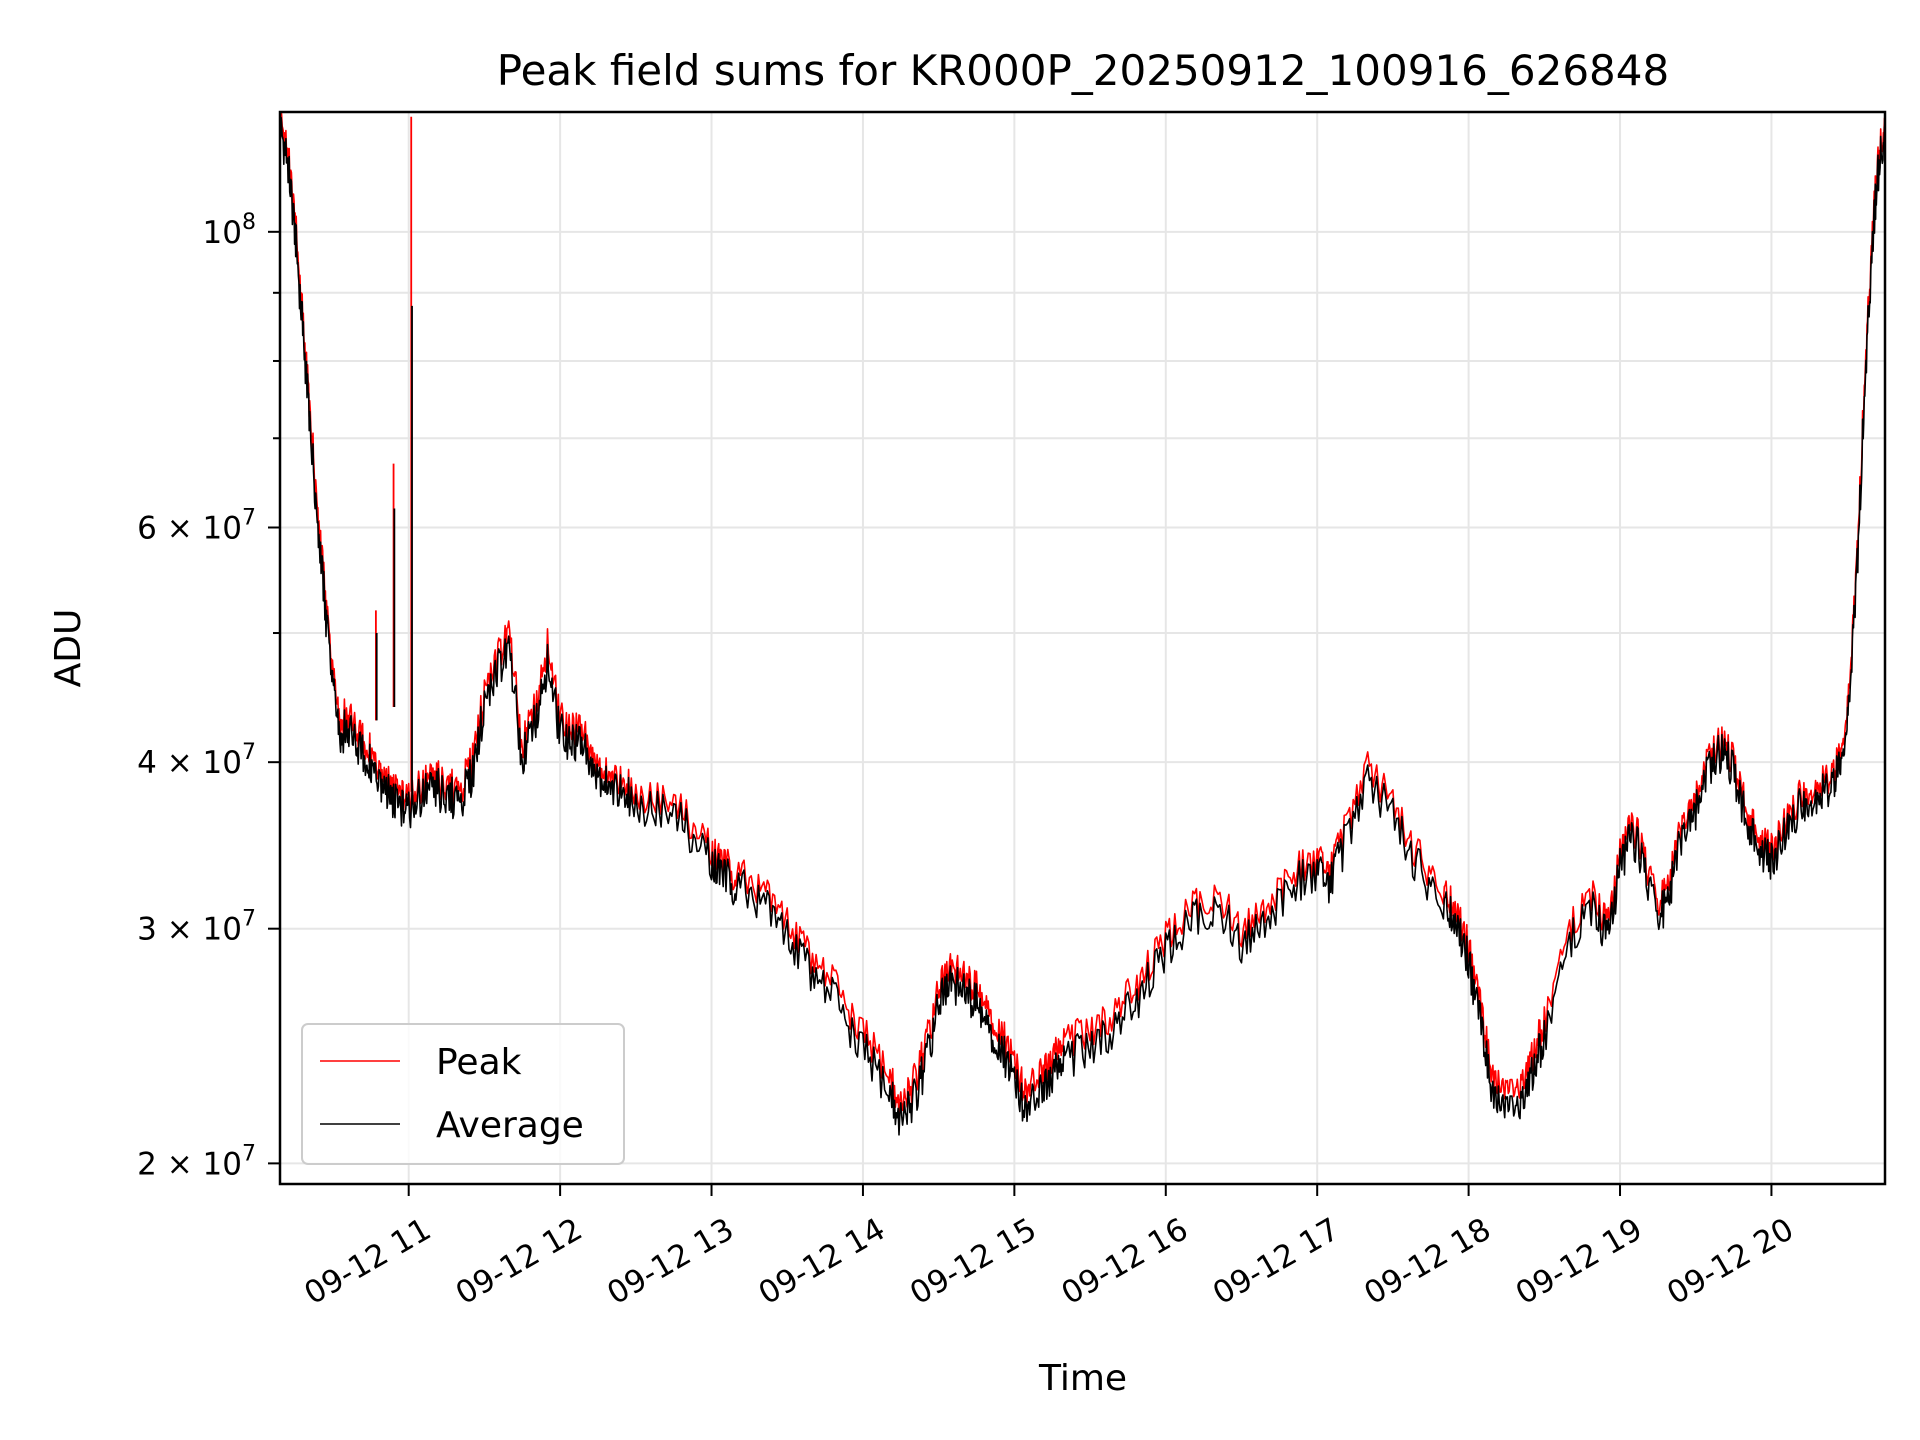  What do you see at coordinates (393, 454) in the screenshot?
I see `spikes` at bounding box center [393, 454].